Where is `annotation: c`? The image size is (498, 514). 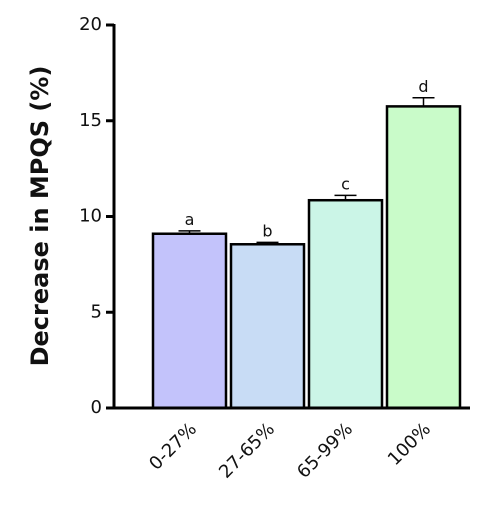 annotation: c is located at coordinates (345, 183).